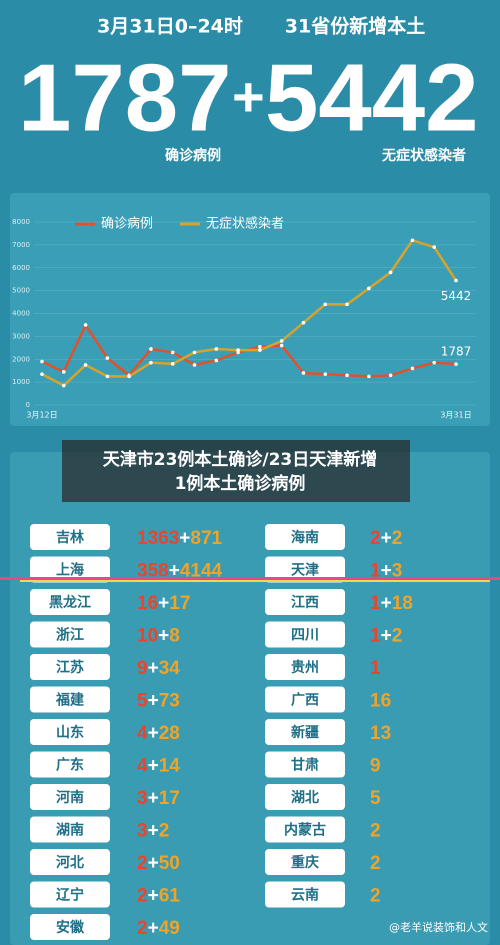 This screenshot has width=500, height=945. I want to click on case-numbers: 2, so click(375, 831).